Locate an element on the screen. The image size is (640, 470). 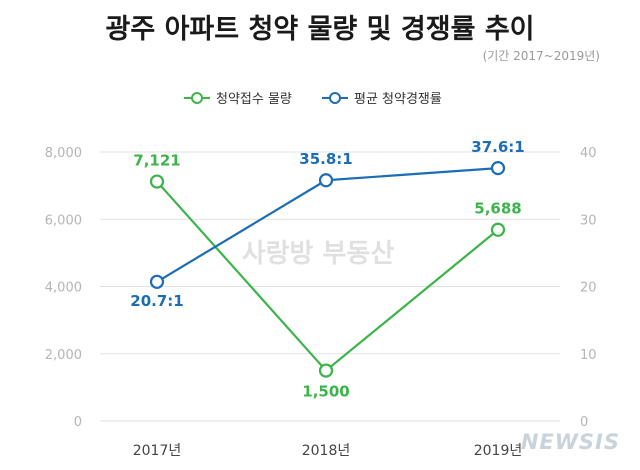
y-right-tick-label: 0 is located at coordinates (584, 422).